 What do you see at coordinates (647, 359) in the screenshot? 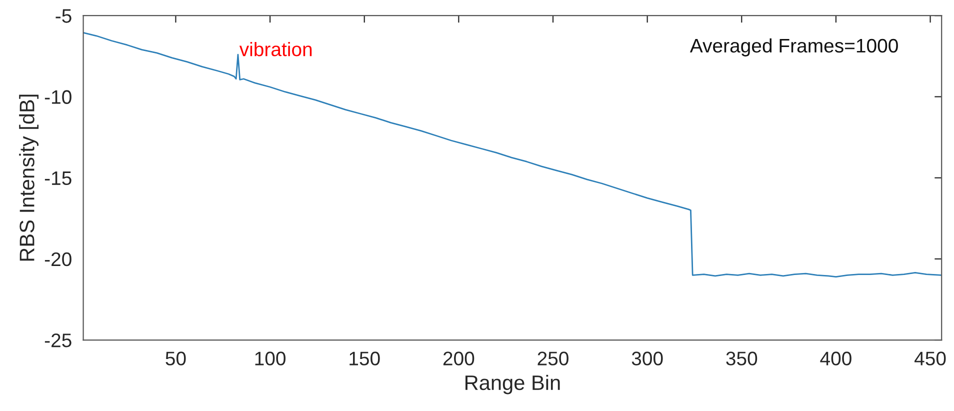
I see `x-tick-label: 300` at bounding box center [647, 359].